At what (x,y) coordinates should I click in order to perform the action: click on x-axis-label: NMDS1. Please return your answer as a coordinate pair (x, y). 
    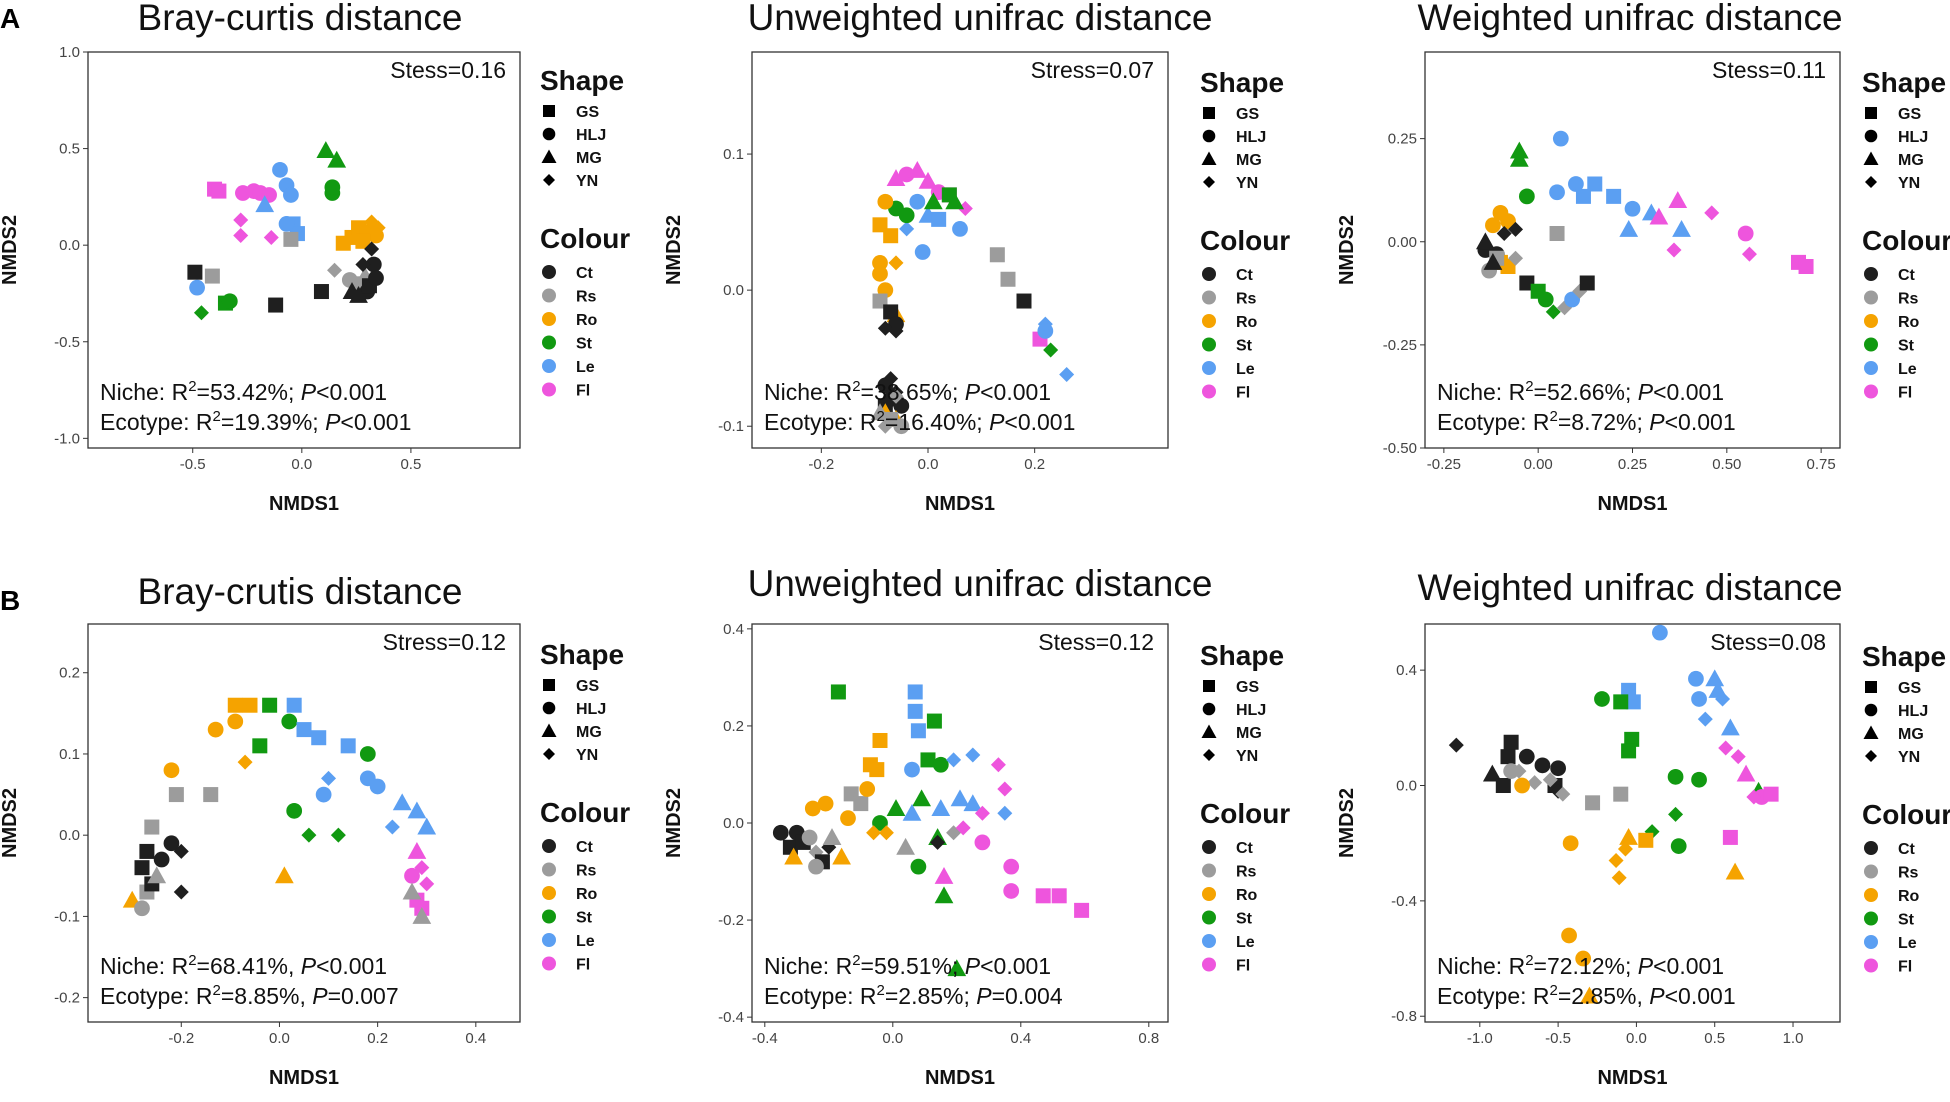
    Looking at the image, I should click on (960, 1078).